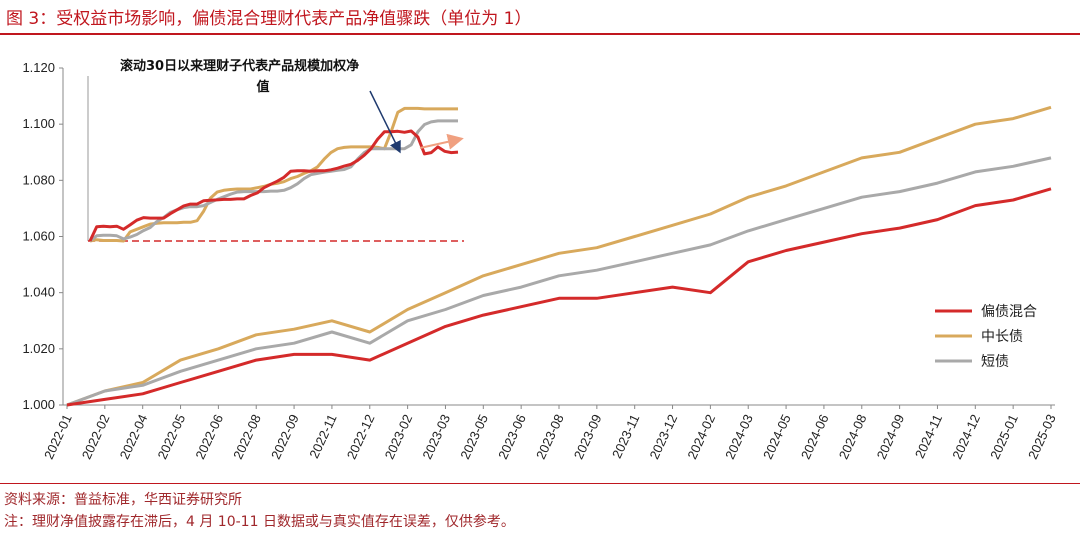 The image size is (1080, 533). I want to click on x-tick-label: 2022-04, so click(134, 437).